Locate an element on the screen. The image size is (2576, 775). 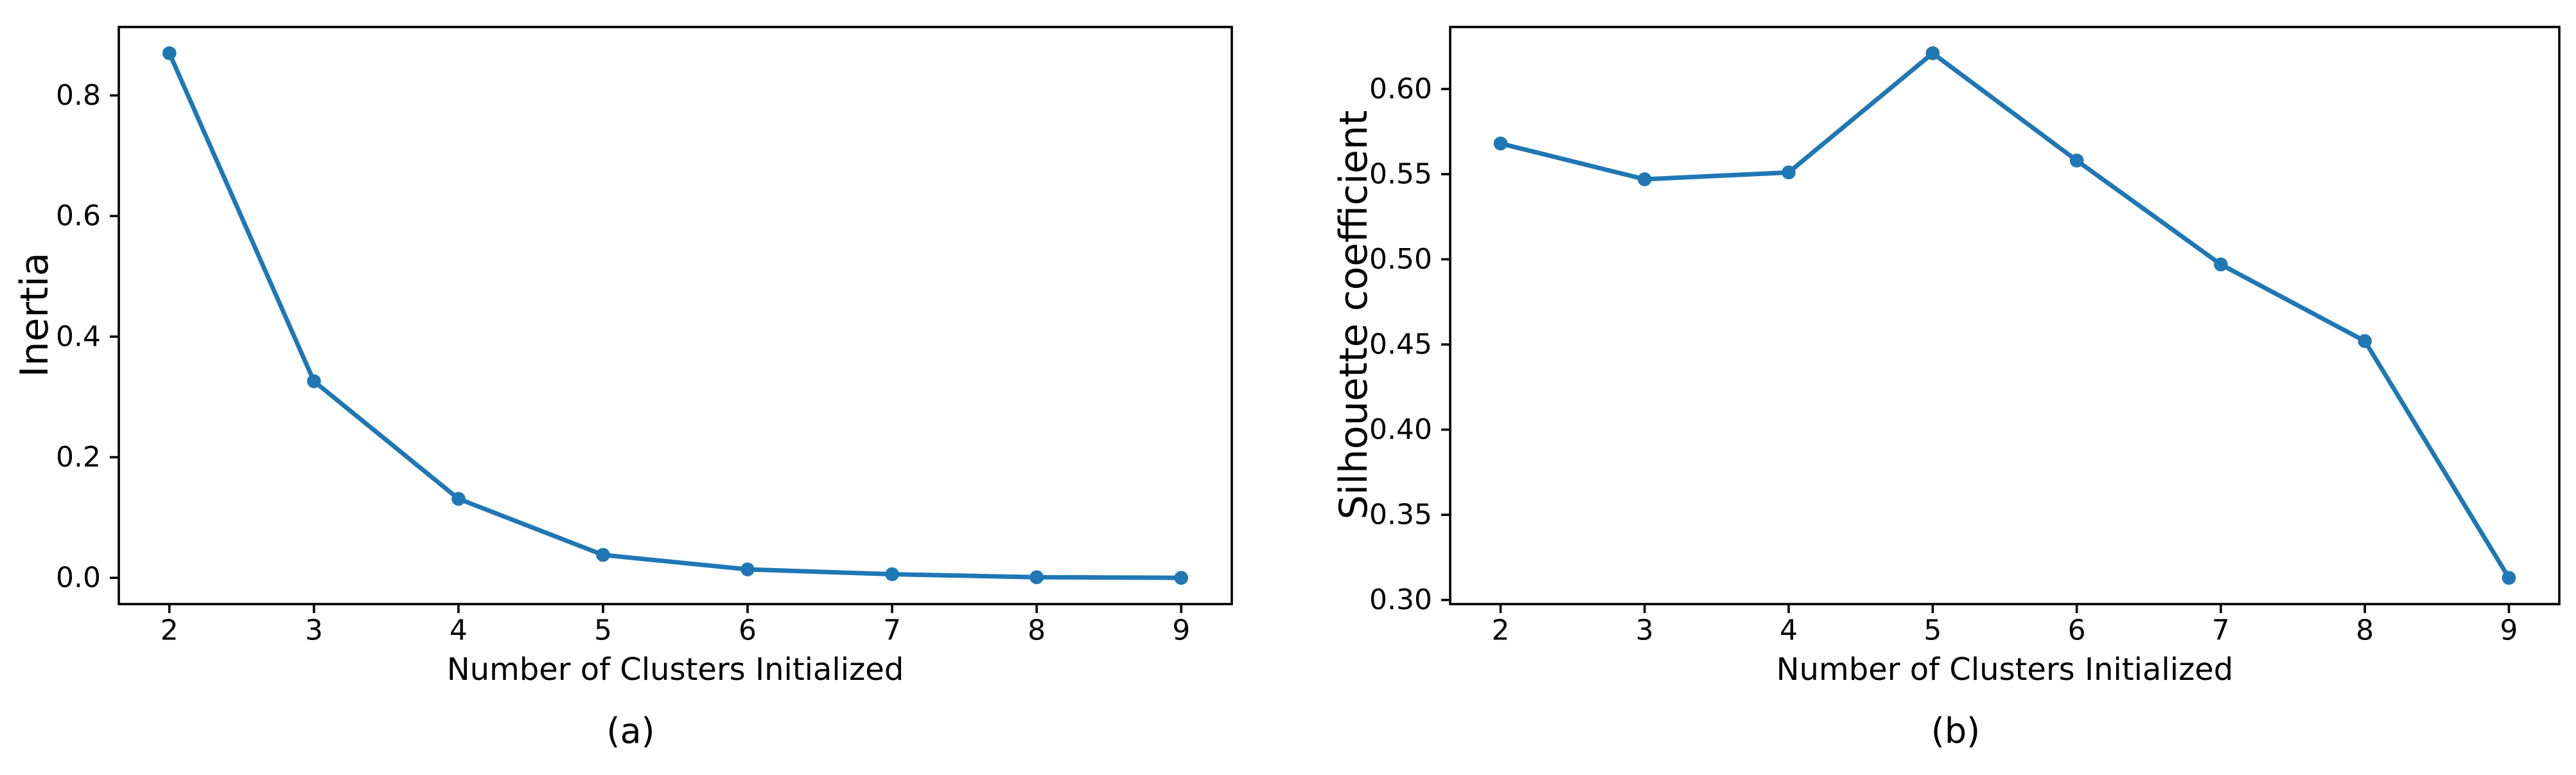
subfigure-caption-b: (b) is located at coordinates (1956, 731).